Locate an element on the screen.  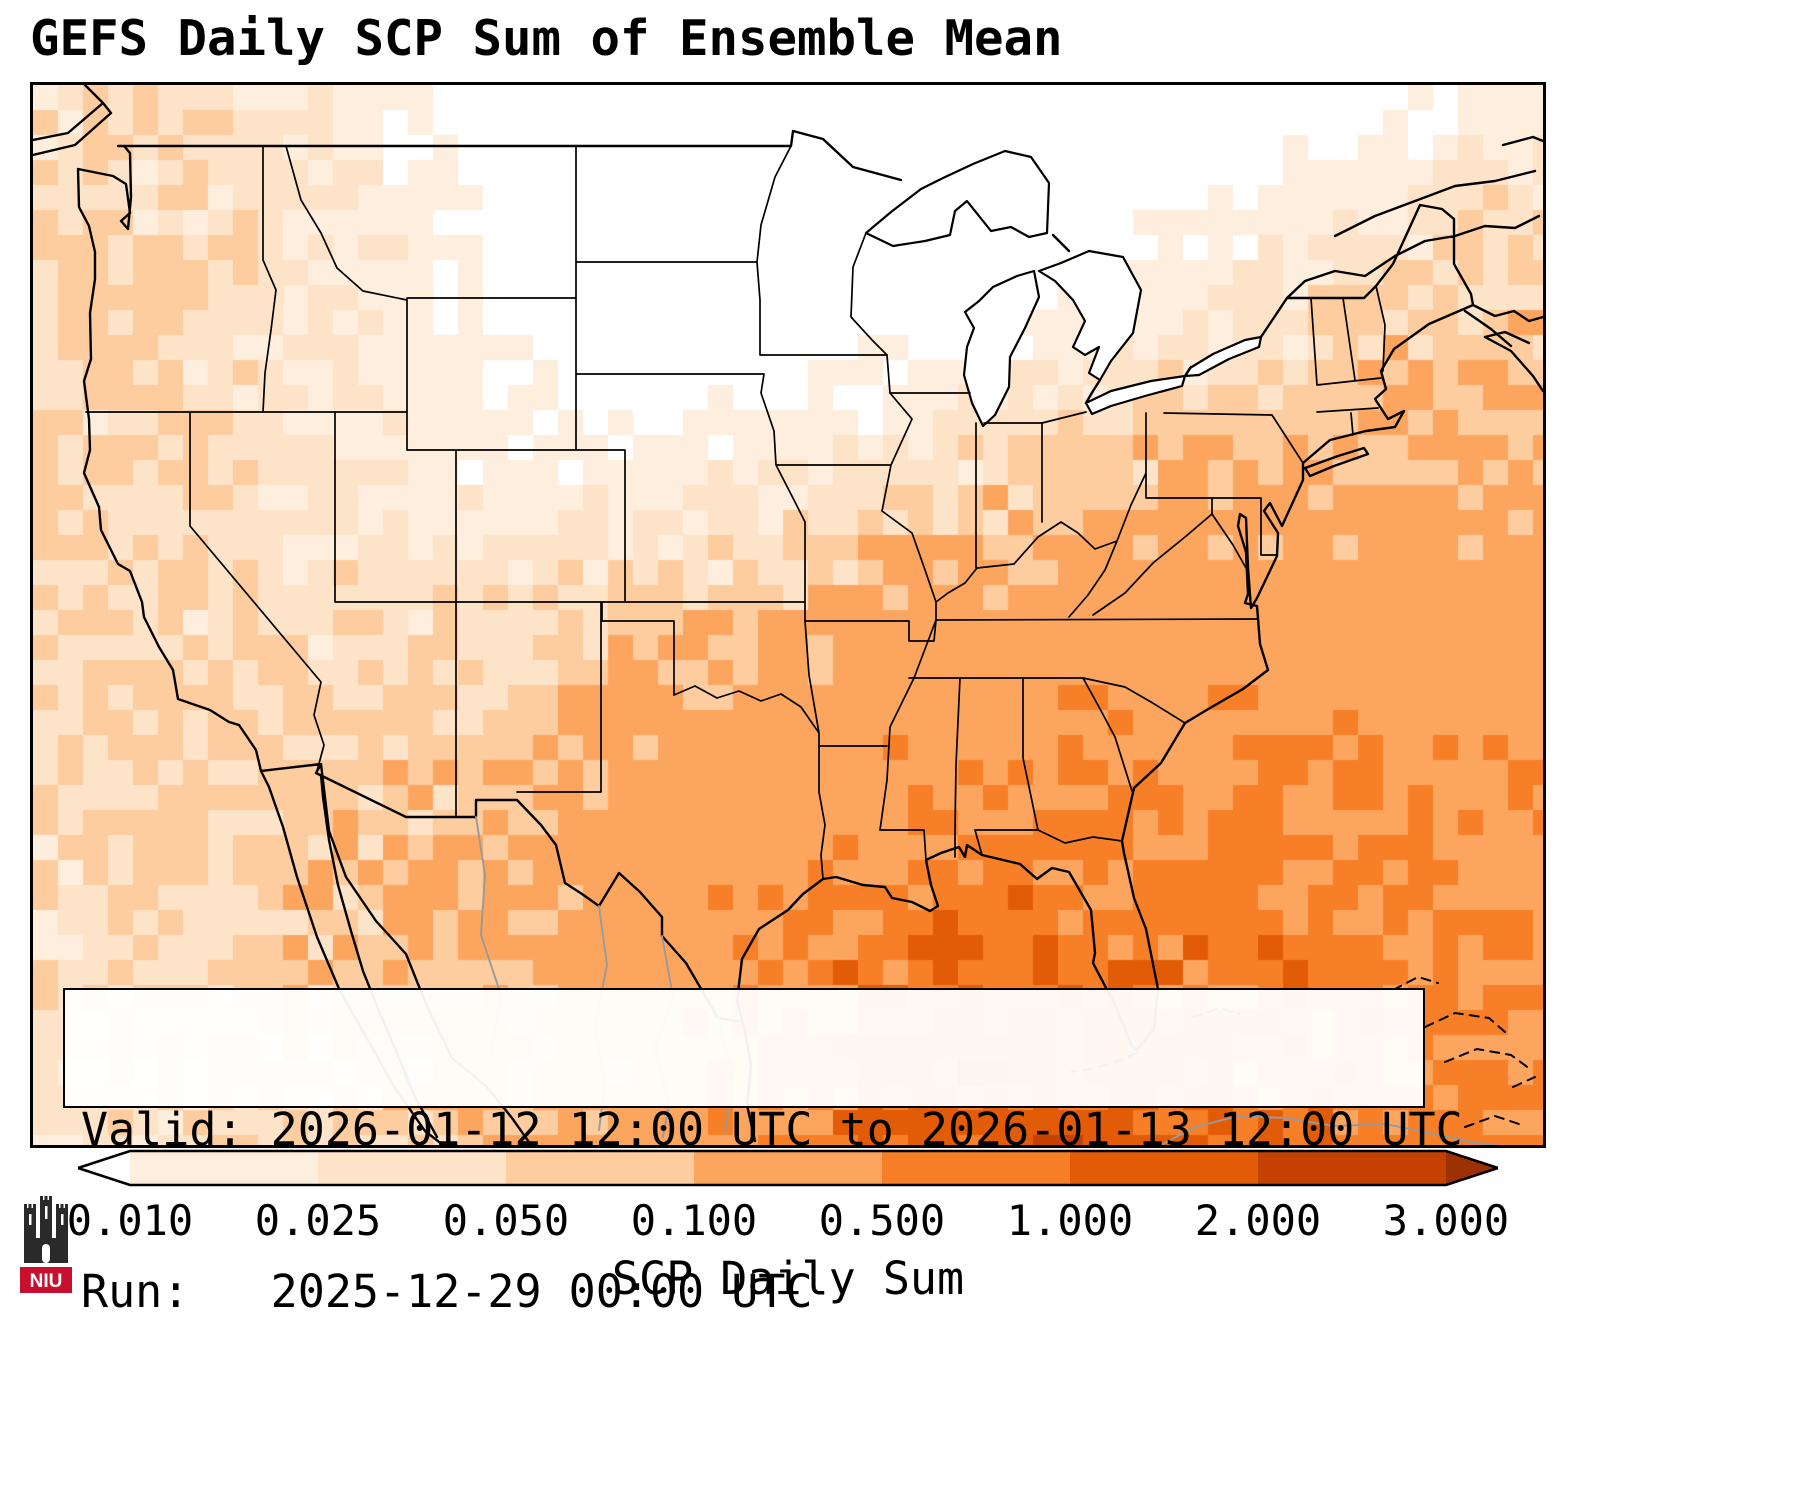
colorbar-tick: 0.050 is located at coordinates (506, 1220).